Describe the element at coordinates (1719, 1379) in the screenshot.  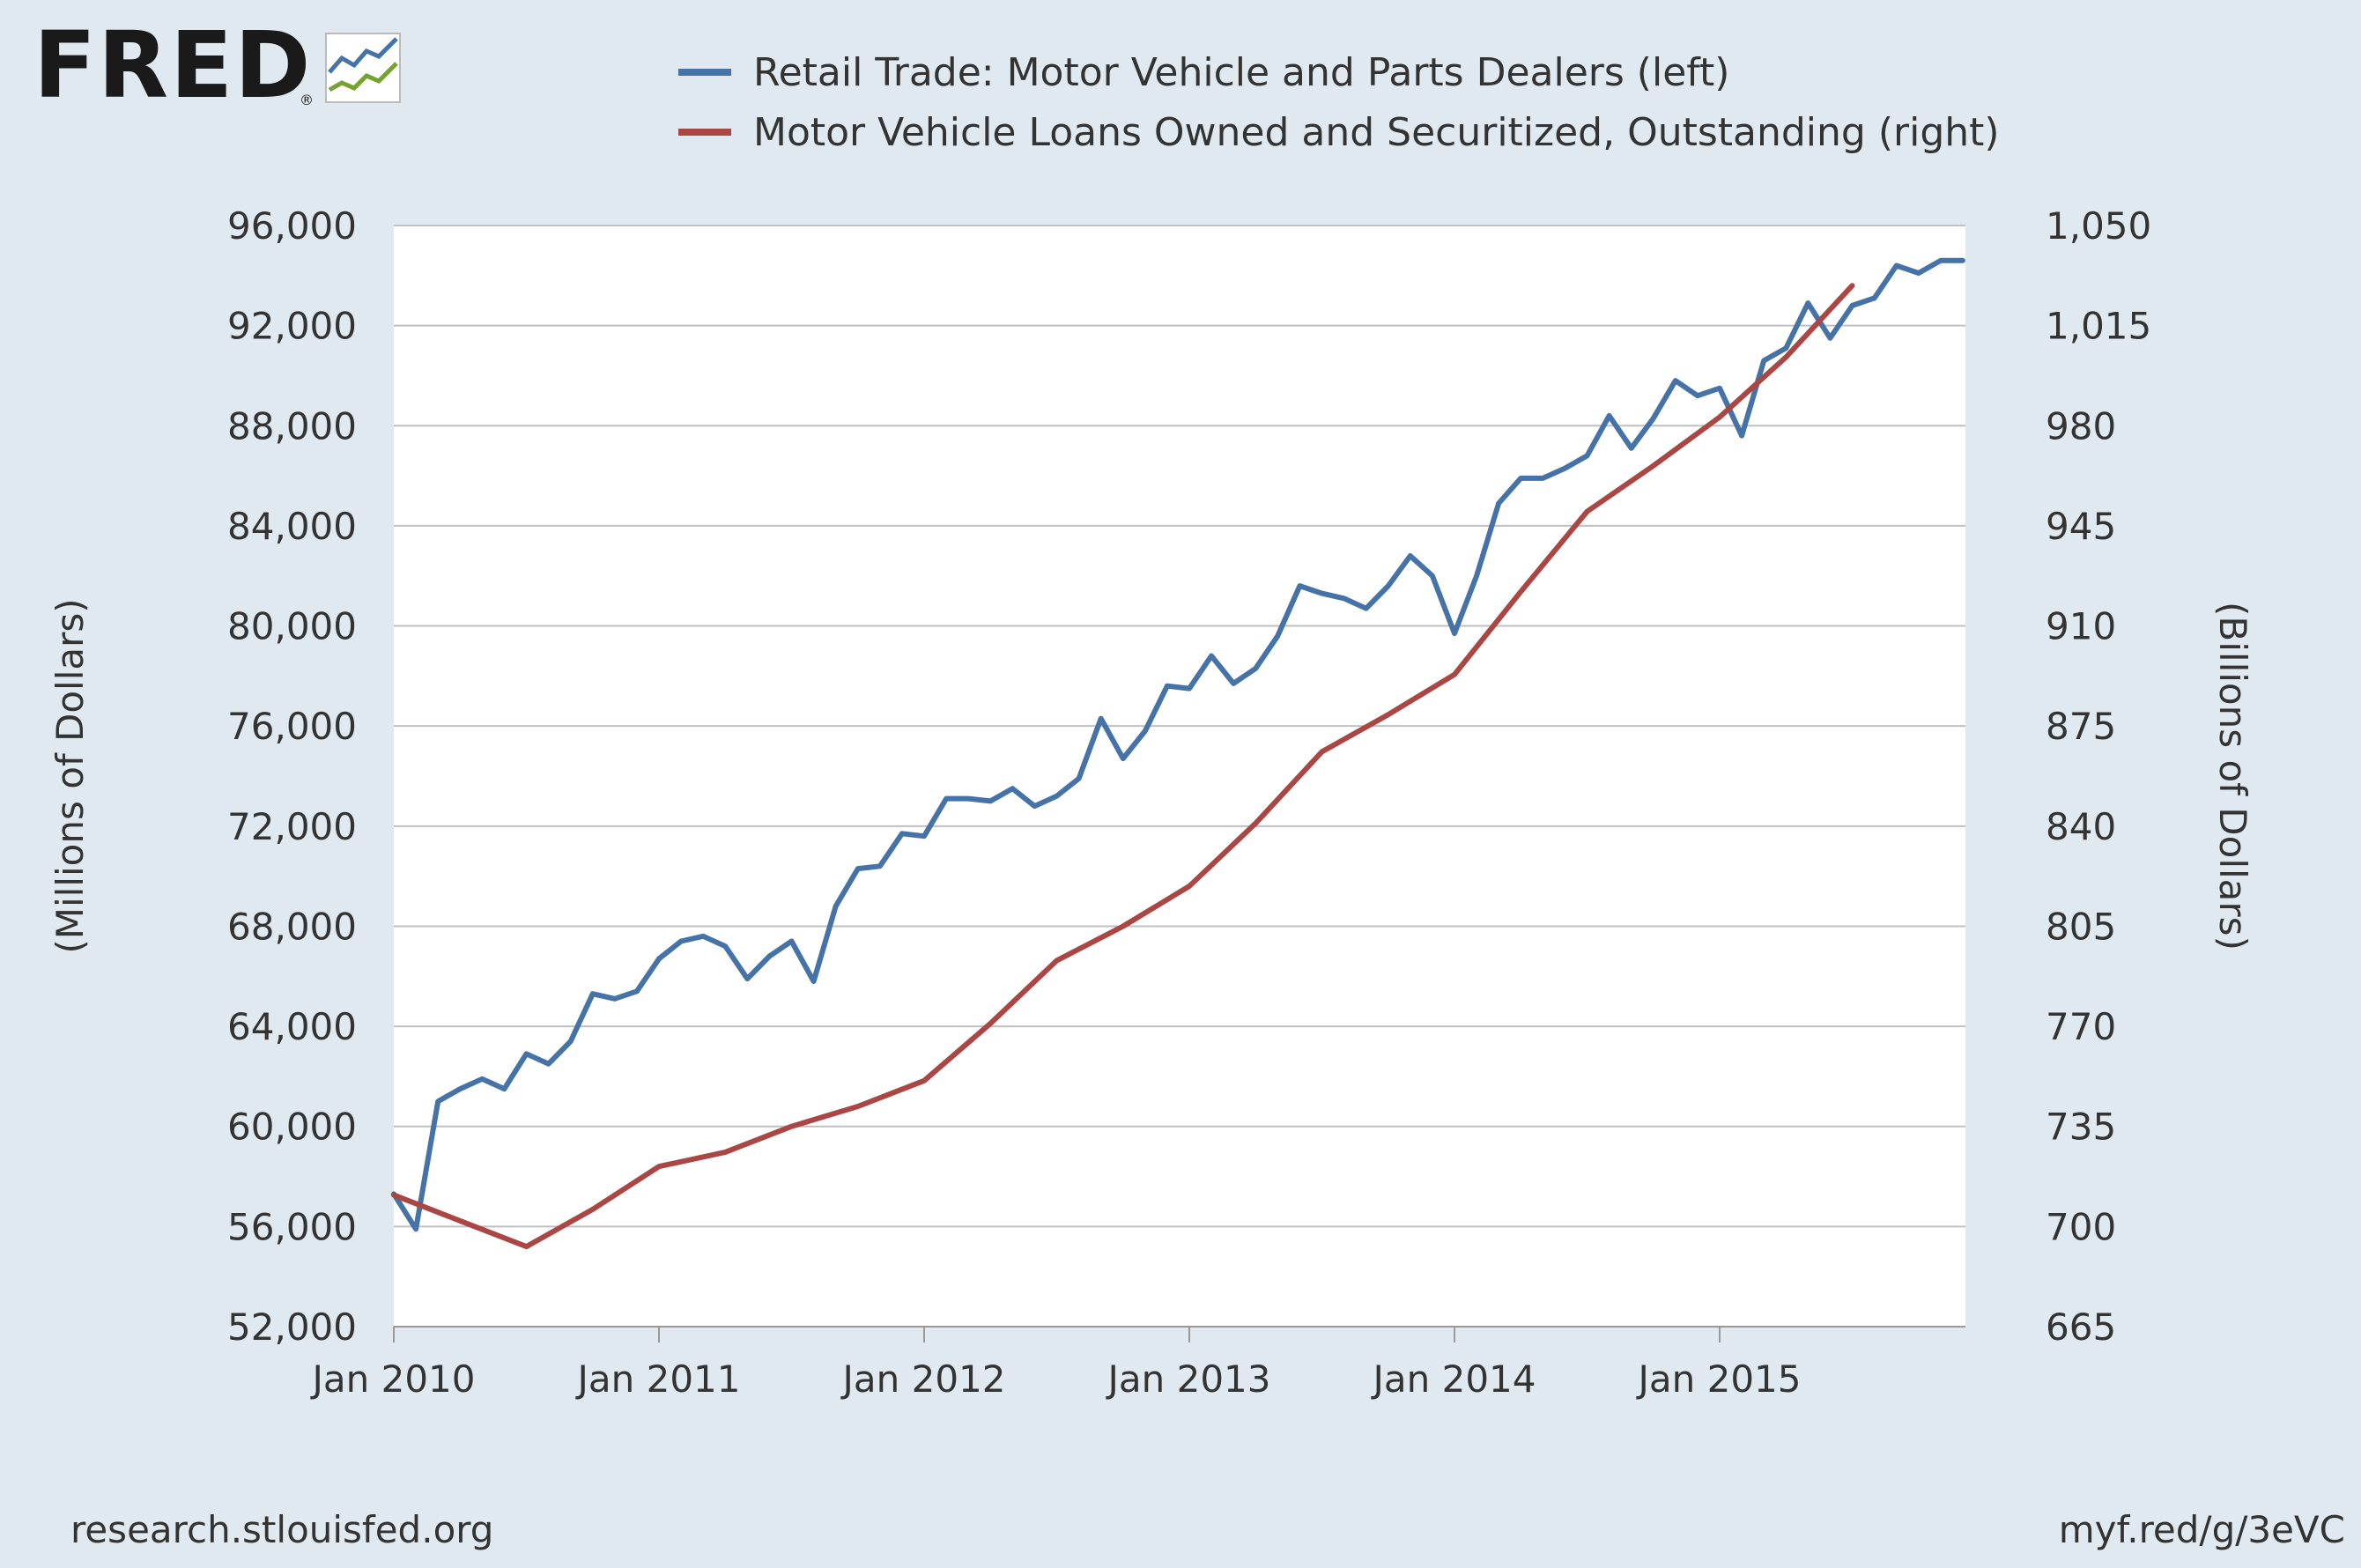
I see `x-tick-label: Jan 2015` at that location.